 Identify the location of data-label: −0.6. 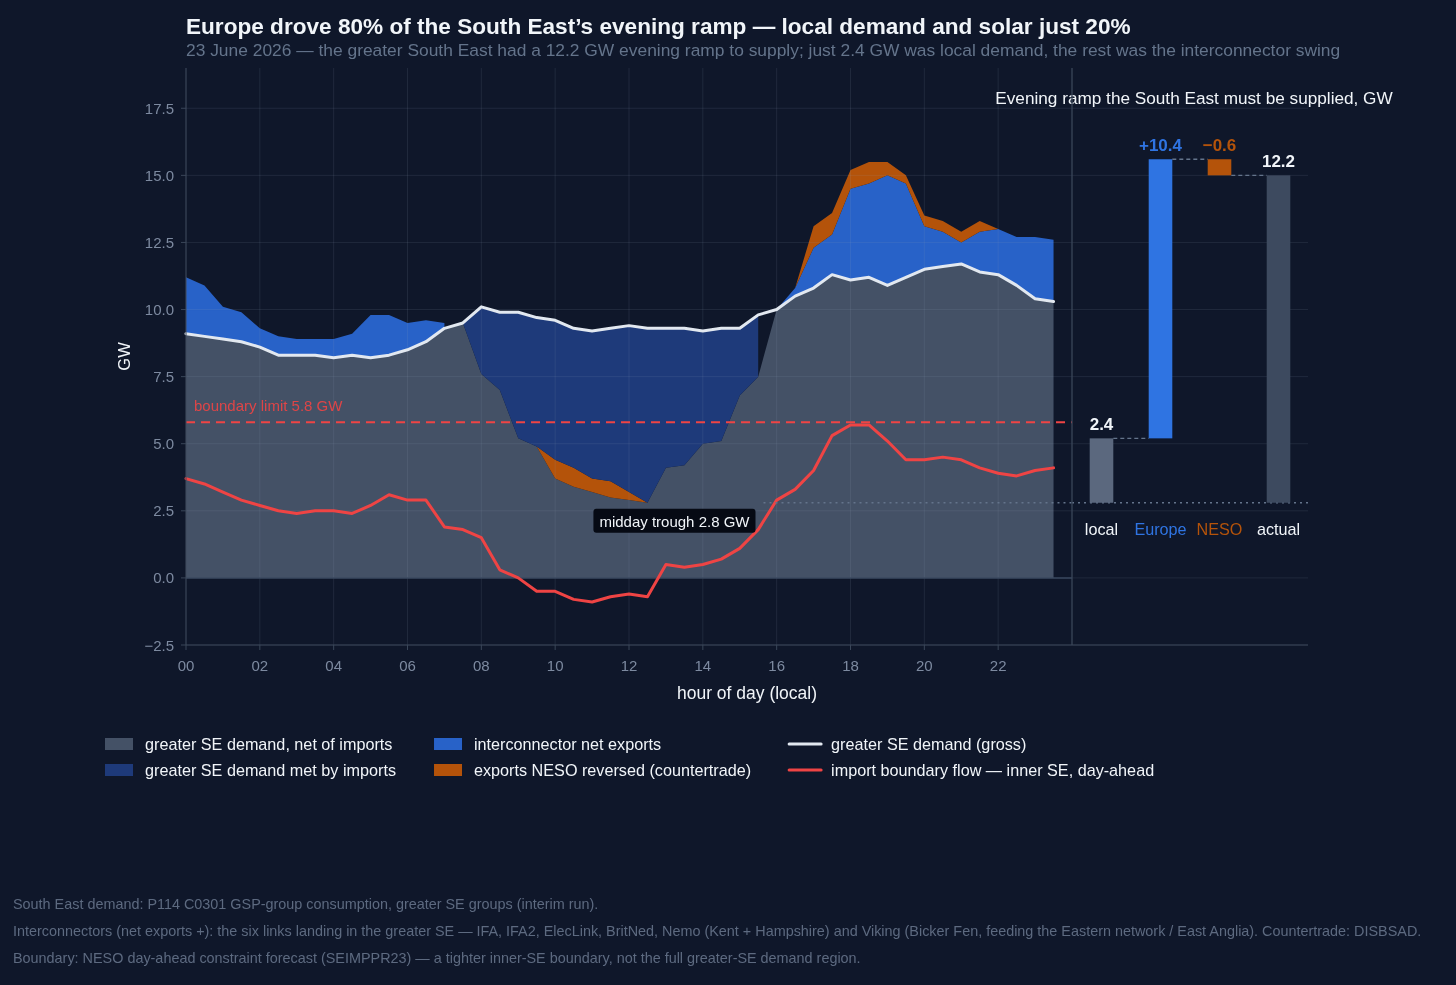
(1219, 146).